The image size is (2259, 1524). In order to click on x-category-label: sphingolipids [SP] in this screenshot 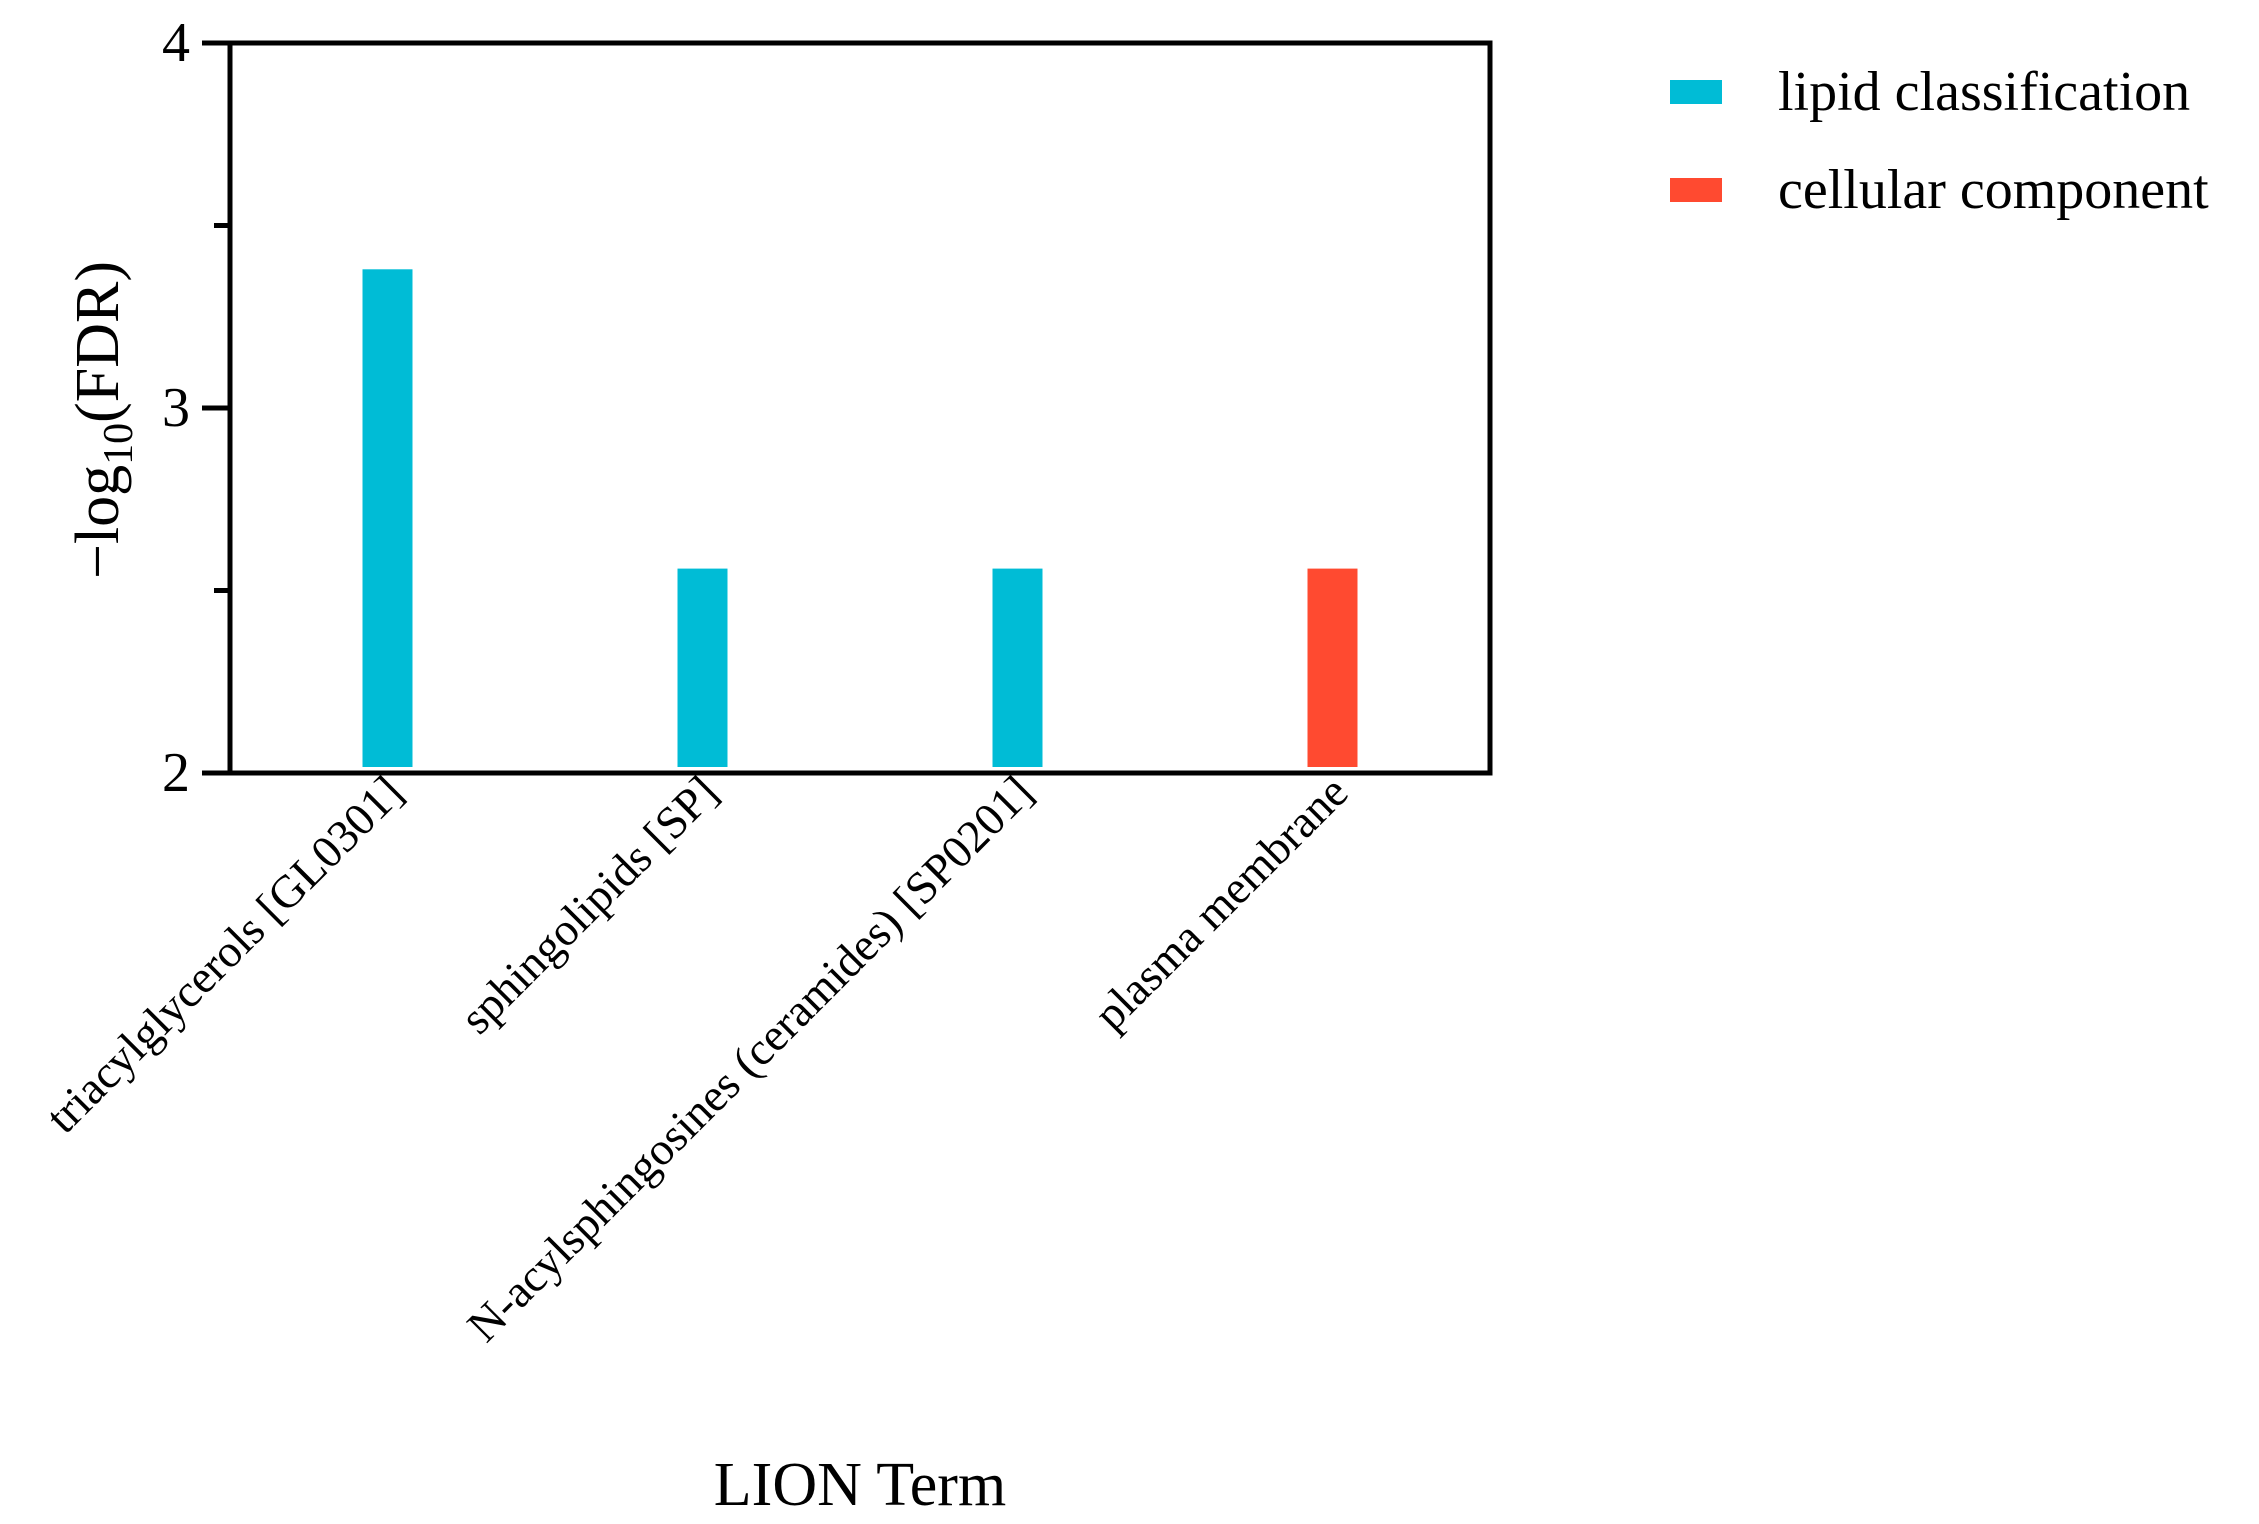, I will do `click(588, 904)`.